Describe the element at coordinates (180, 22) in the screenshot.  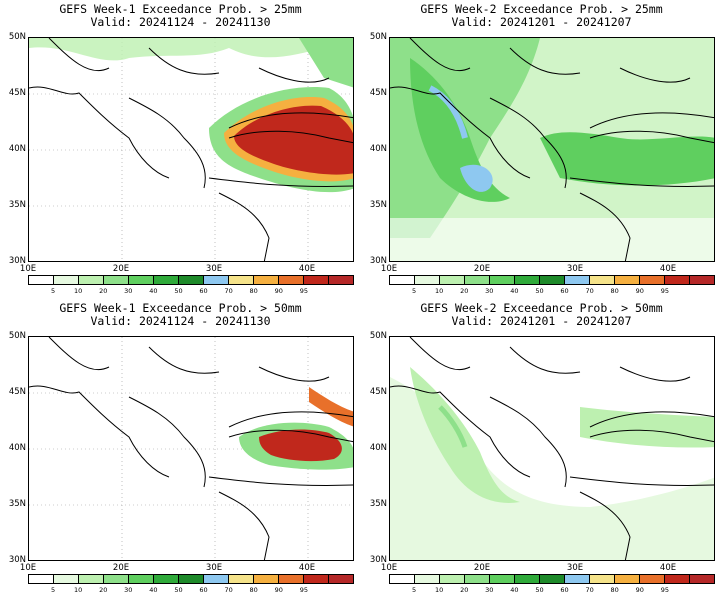
I see `panel-valid-dates: Valid: 20241124 - 20241130` at that location.